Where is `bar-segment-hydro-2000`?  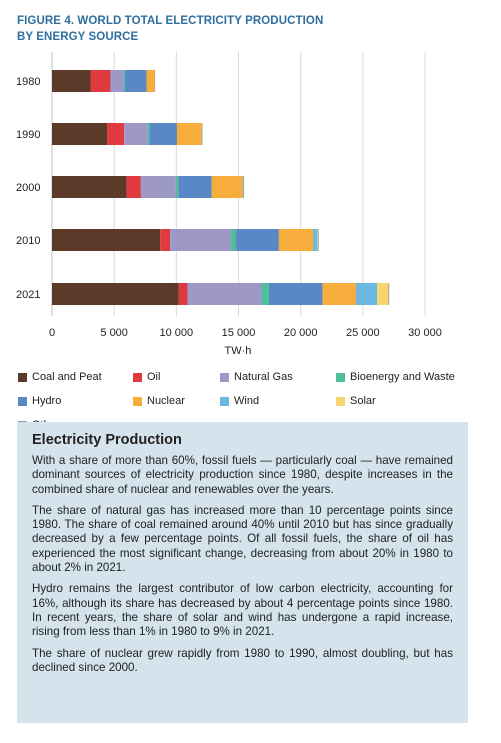 bar-segment-hydro-2000 is located at coordinates (195, 187).